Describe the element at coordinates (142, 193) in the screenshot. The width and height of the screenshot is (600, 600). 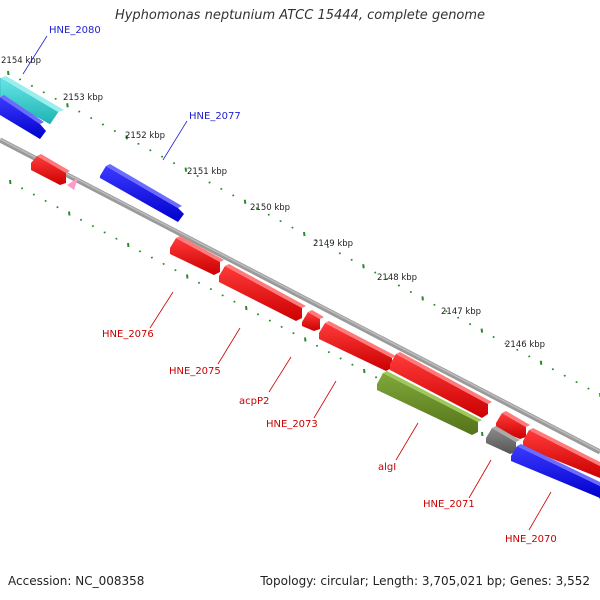
I see `feature-hne-2077` at that location.